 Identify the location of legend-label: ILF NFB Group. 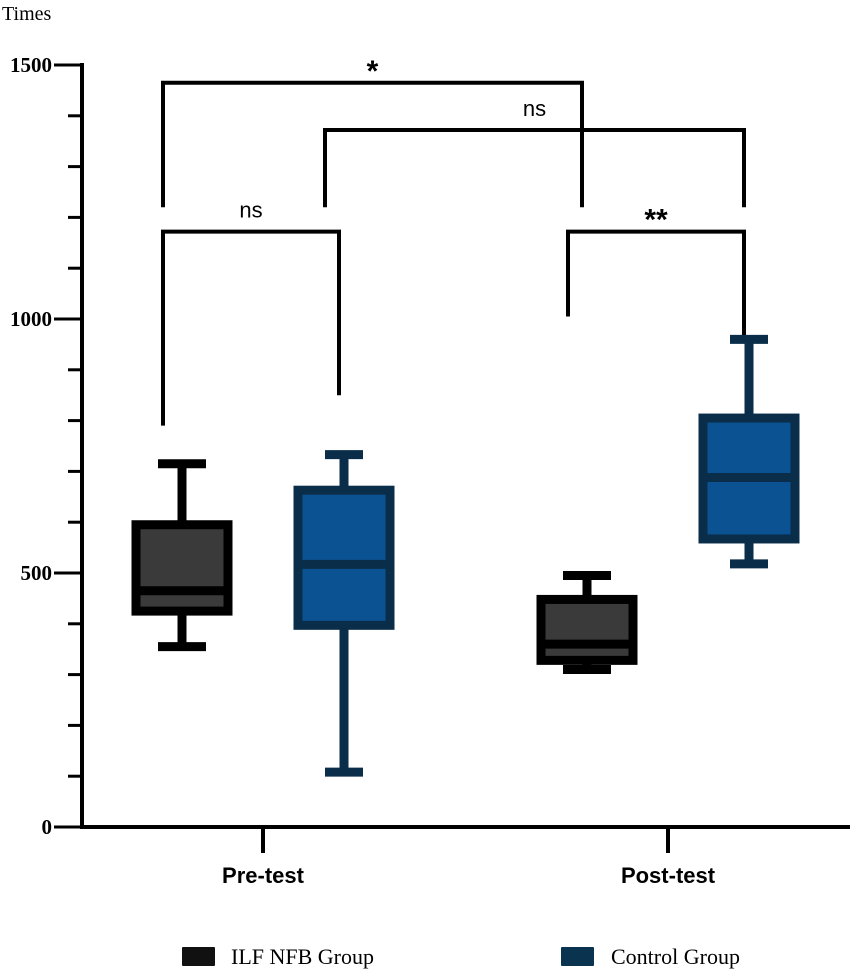
(302, 956).